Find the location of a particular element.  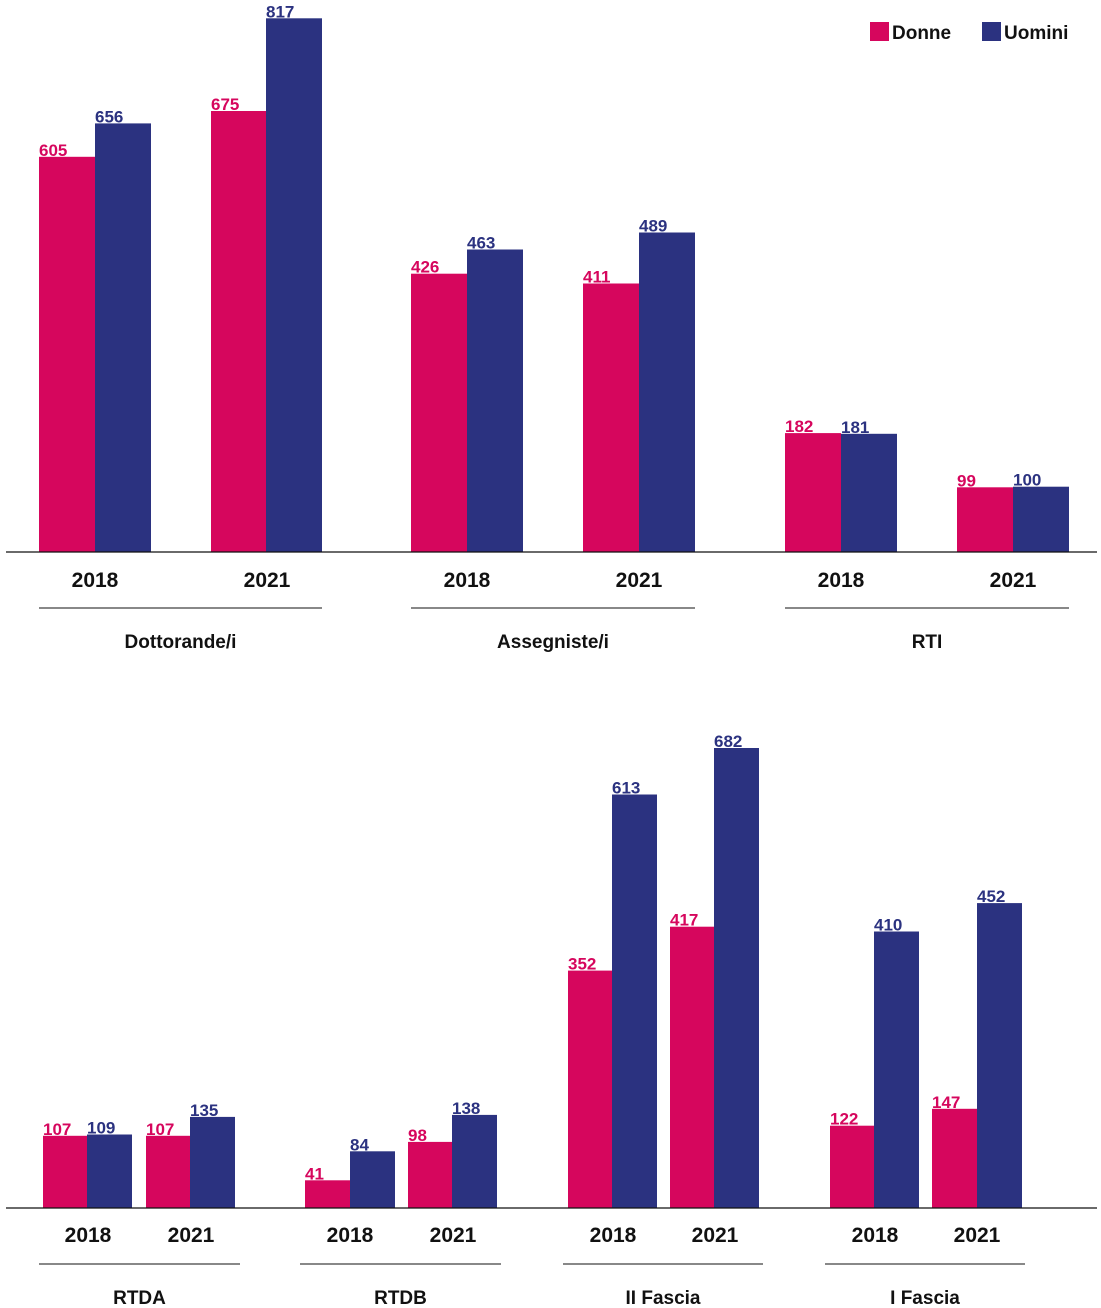

tick-label-rti-2021: 2021 is located at coordinates (1013, 580).